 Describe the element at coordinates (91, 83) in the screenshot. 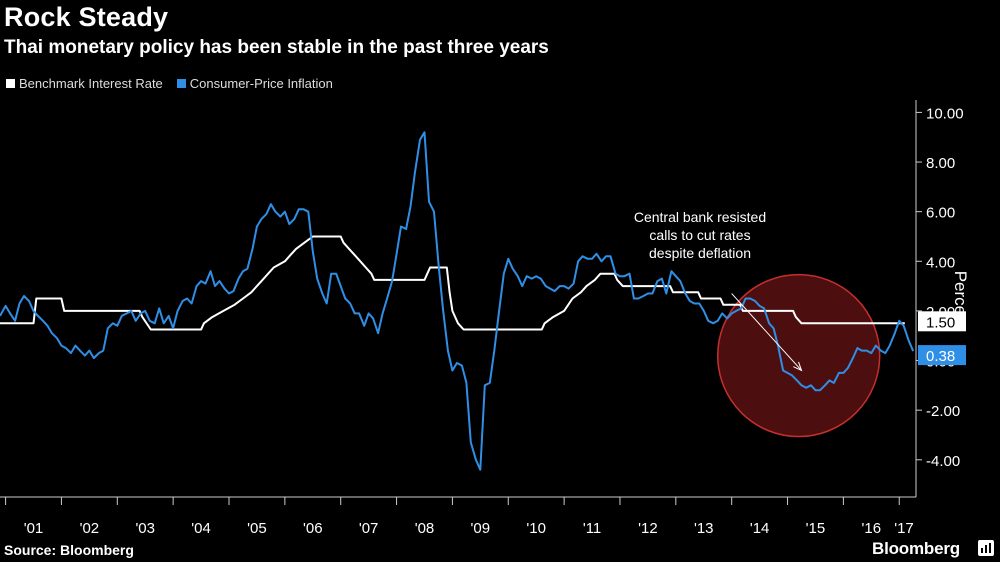

I see `legend-label-benchmark: Benchmark Interest Rate` at that location.